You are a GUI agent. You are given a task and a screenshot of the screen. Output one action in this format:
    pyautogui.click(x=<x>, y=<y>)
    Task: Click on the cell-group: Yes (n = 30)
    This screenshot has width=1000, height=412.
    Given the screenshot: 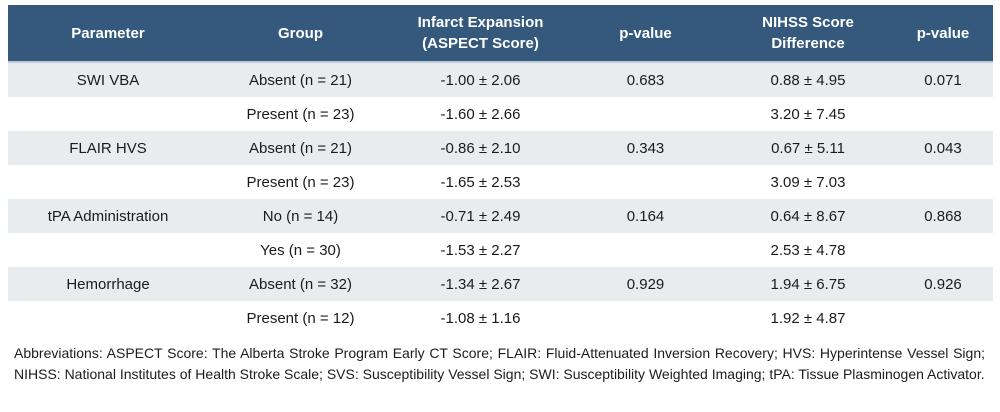 What is the action you would take?
    pyautogui.click(x=300, y=250)
    